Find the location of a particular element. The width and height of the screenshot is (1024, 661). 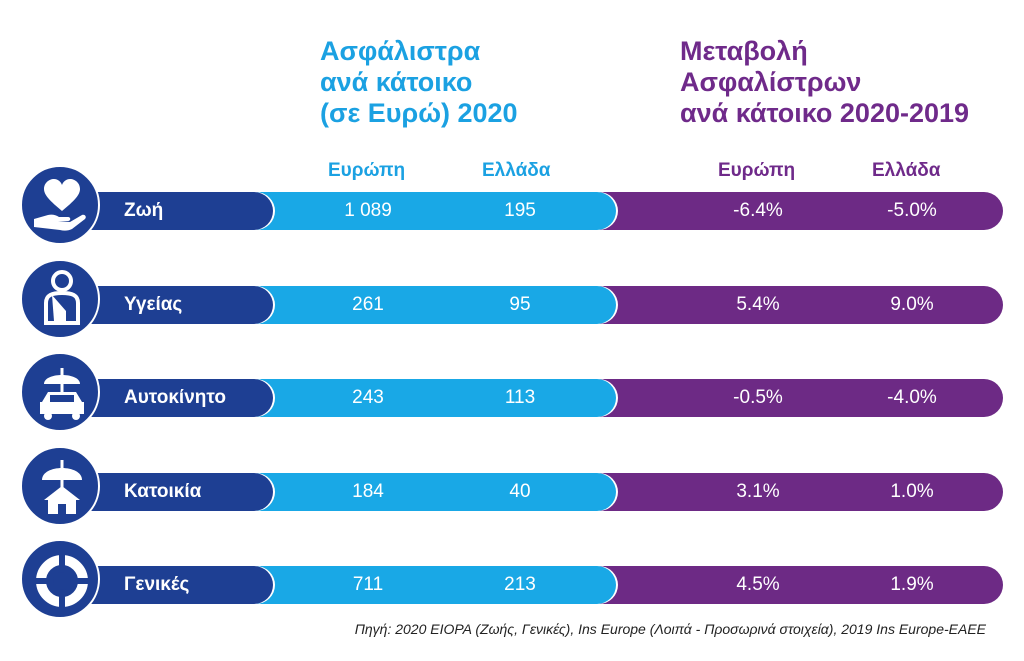

injured-person-icon is located at coordinates (60, 299).